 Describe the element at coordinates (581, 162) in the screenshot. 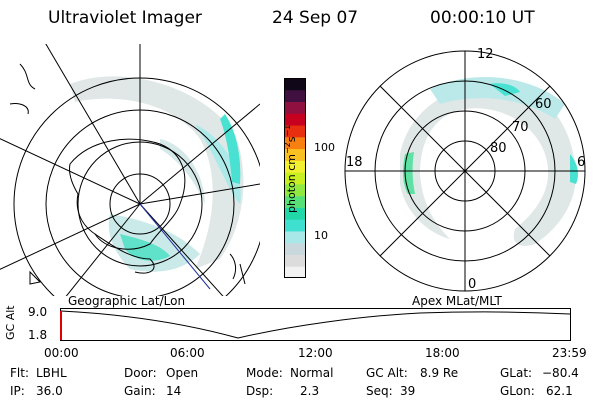

I see `mlt-label-6: 6` at that location.